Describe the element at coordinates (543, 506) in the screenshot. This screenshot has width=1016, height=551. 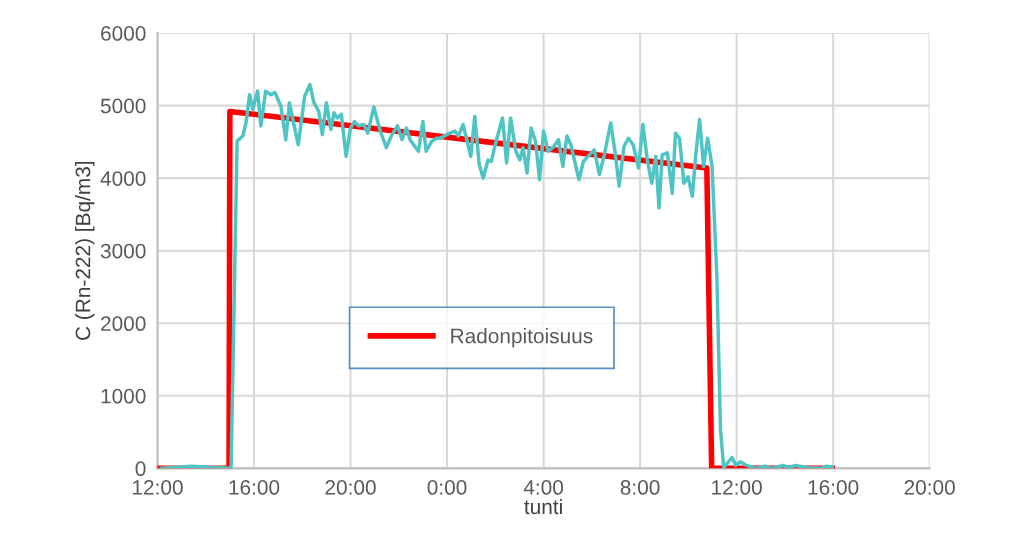
I see `x-axis-title: tunti` at that location.